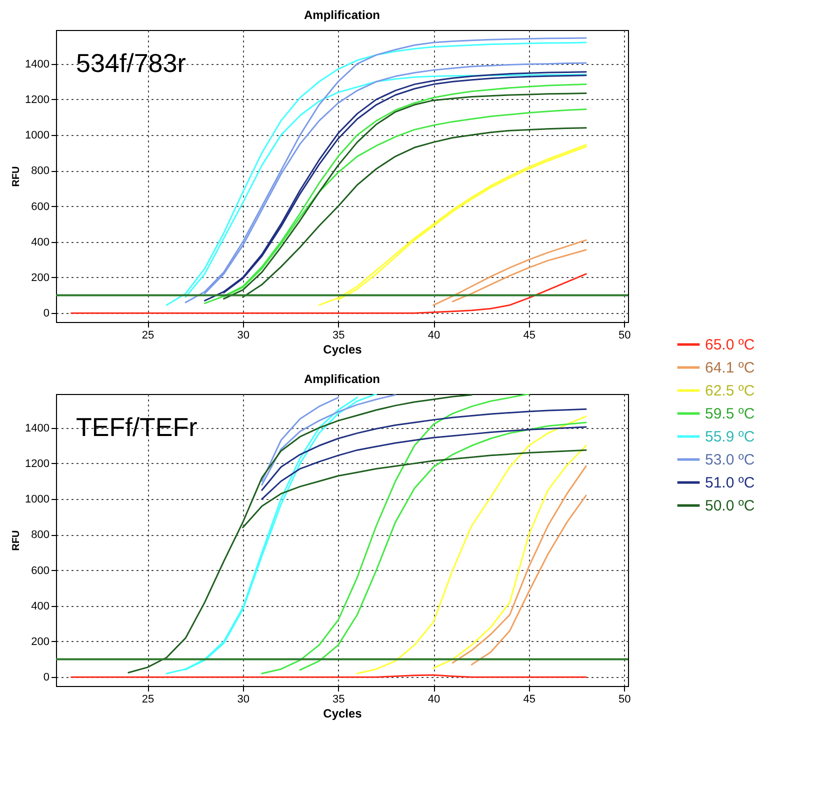 The width and height of the screenshot is (823, 791). Describe the element at coordinates (137, 427) in the screenshot. I see `annotation: TEFf/TEFr` at that location.